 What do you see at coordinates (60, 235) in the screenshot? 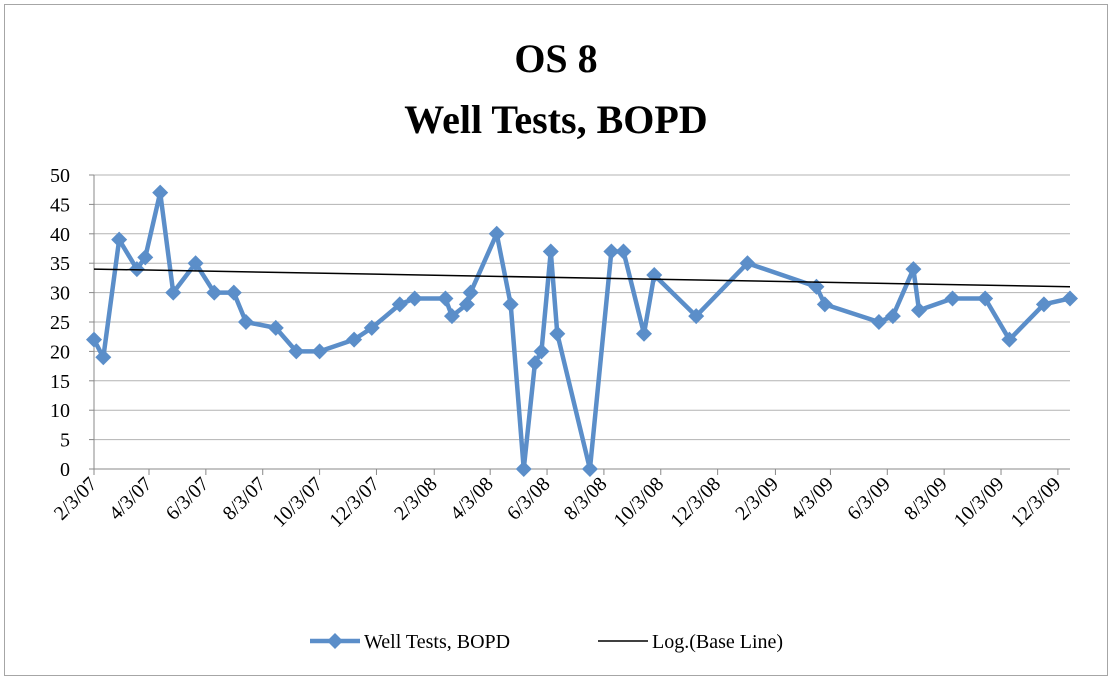
I see `y-tick-label: 40` at bounding box center [60, 235].